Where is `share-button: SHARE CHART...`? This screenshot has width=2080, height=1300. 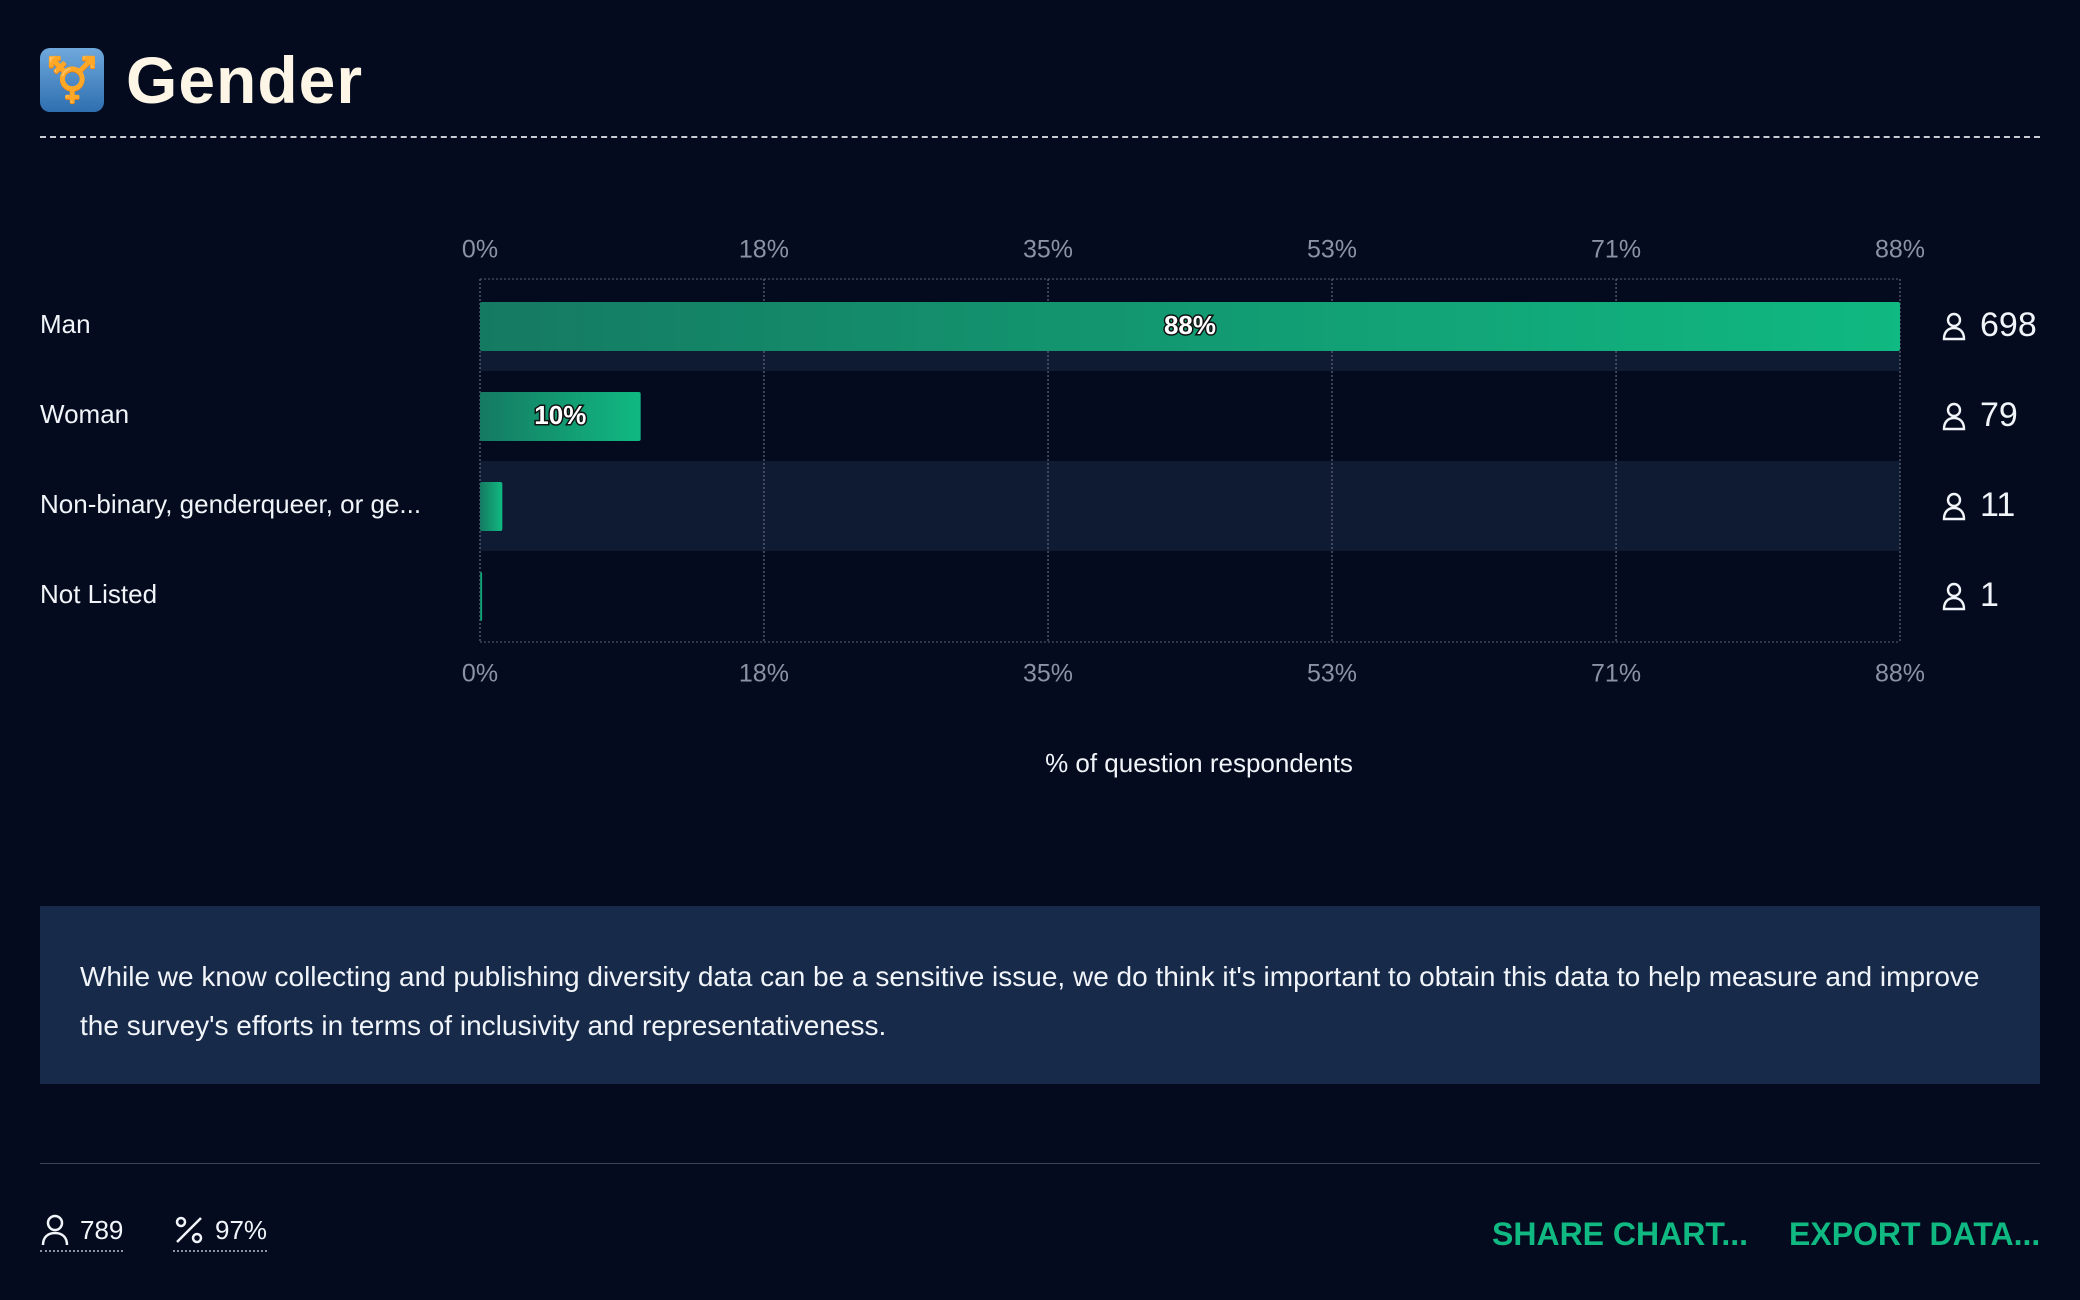
share-button: SHARE CHART... is located at coordinates (1620, 1234).